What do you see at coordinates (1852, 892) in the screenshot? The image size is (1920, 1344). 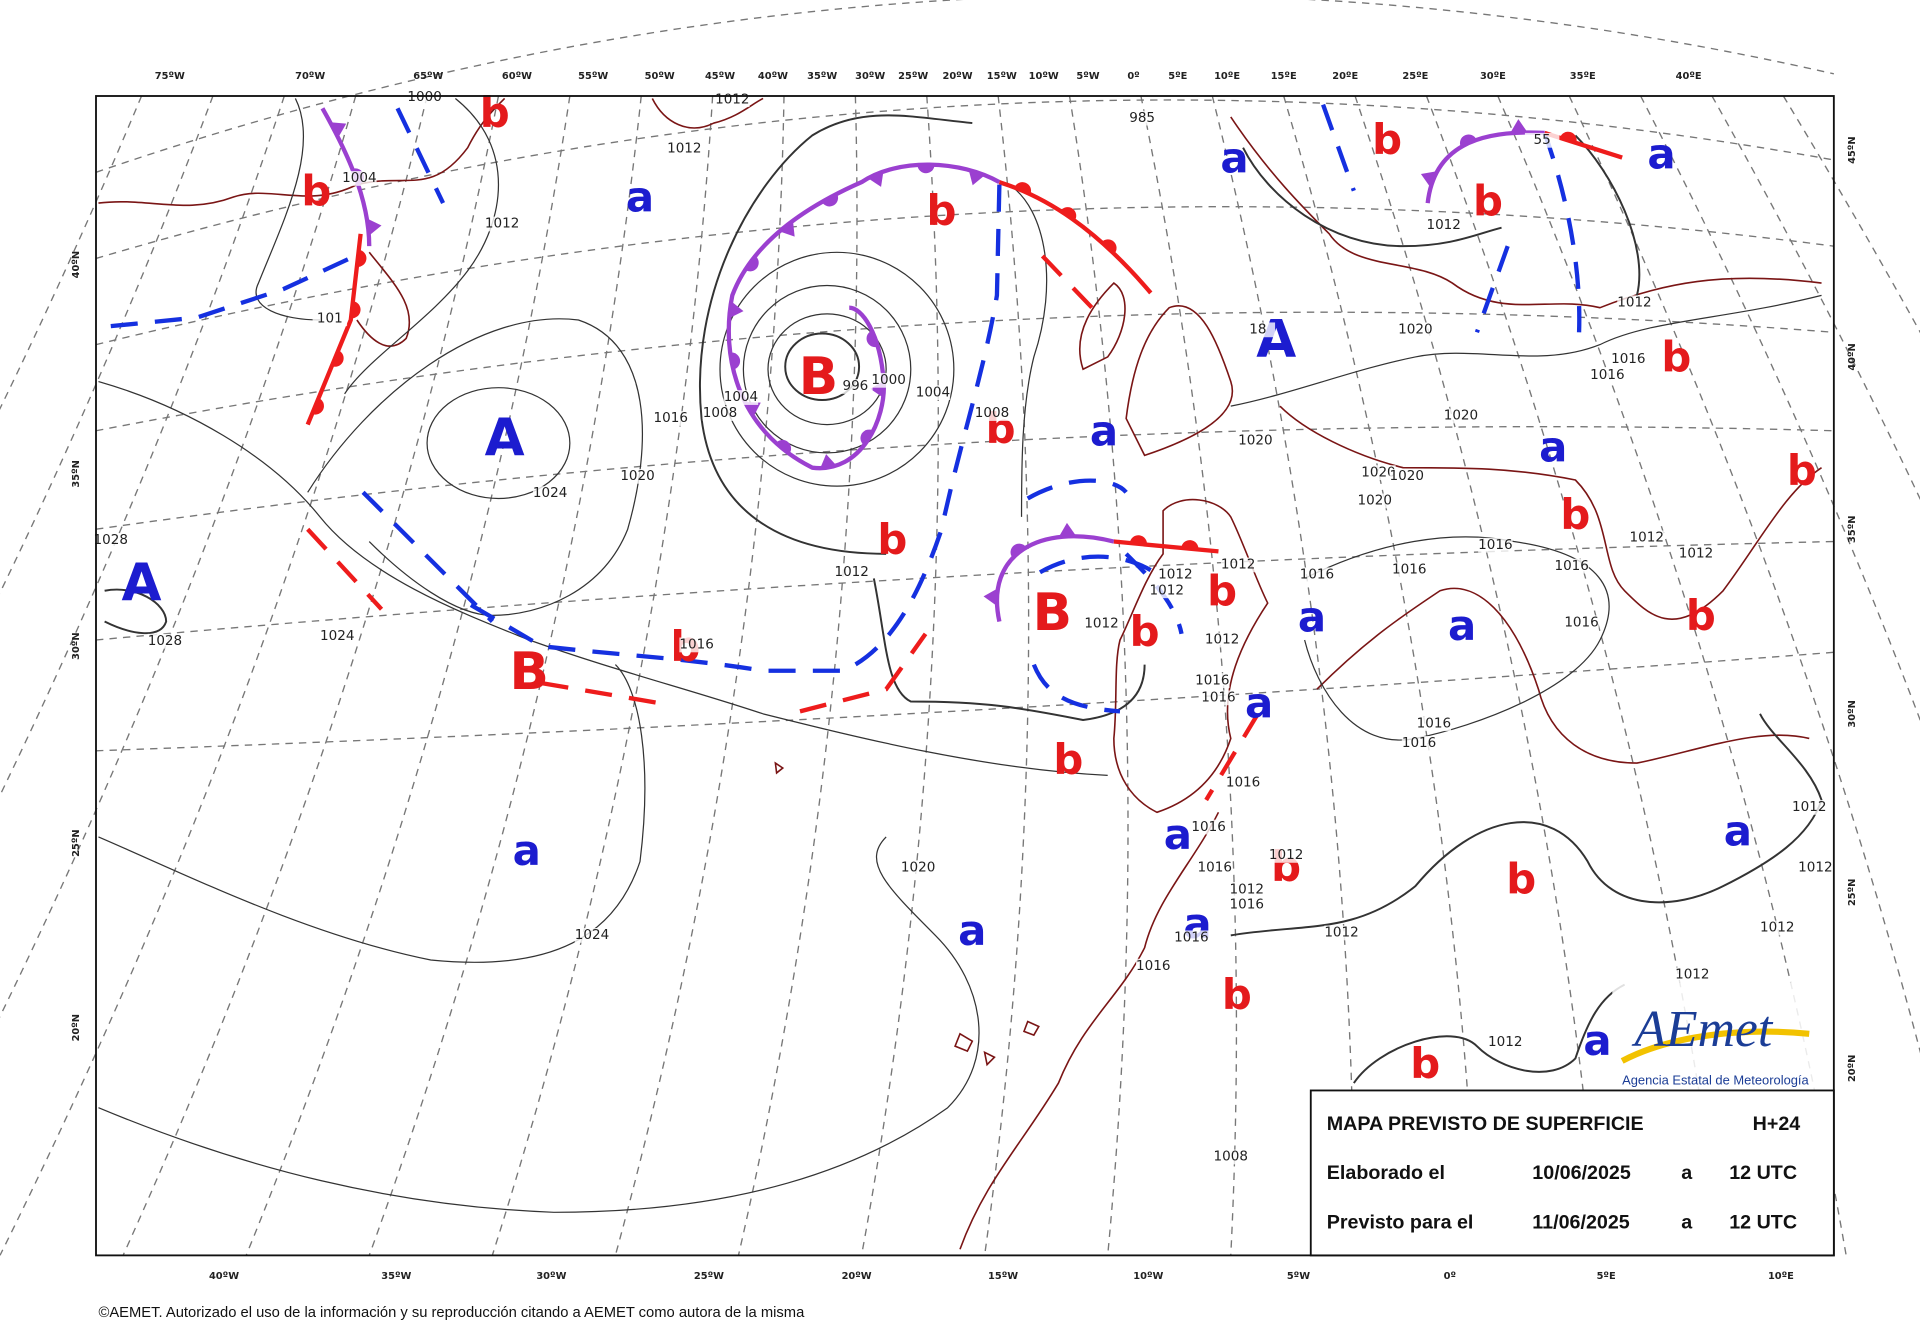 I see `lat-label: 25ºN` at bounding box center [1852, 892].